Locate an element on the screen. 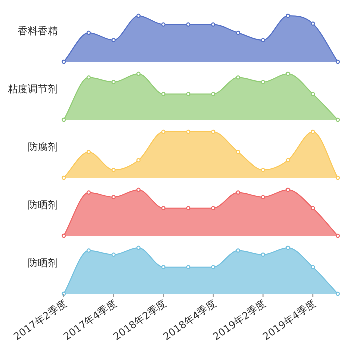 The width and height of the screenshot is (350, 350). series-label: 粘度调节剂 is located at coordinates (33, 89).